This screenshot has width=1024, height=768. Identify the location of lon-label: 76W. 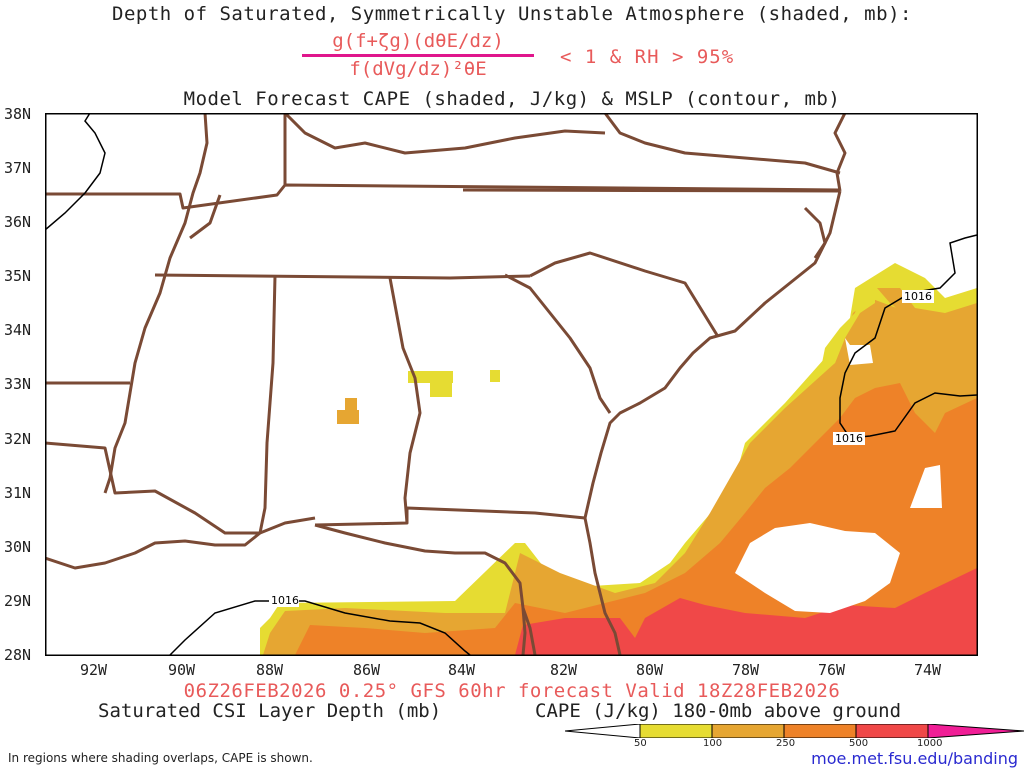
(832, 670).